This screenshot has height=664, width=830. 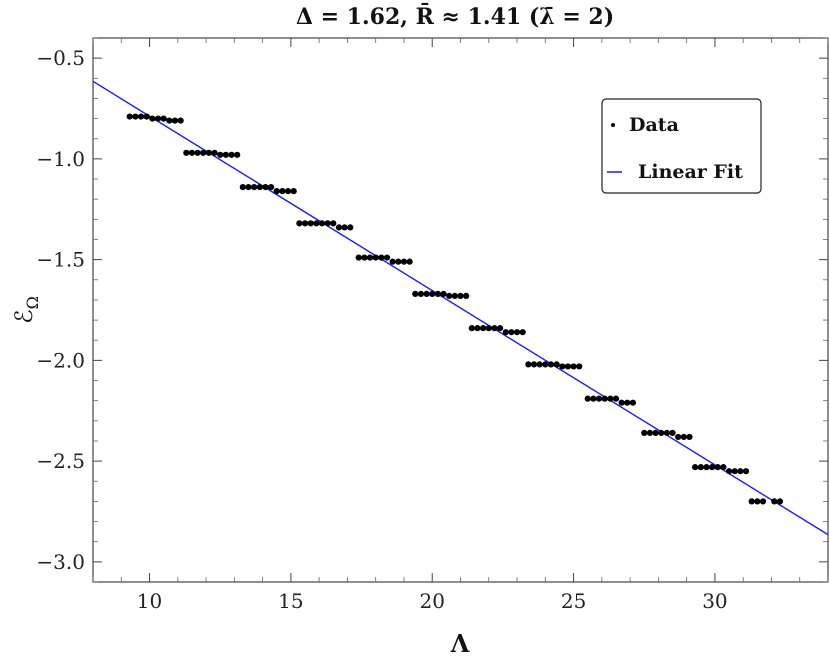 I want to click on y-axis-label: ℰΩ, so click(x=26, y=310).